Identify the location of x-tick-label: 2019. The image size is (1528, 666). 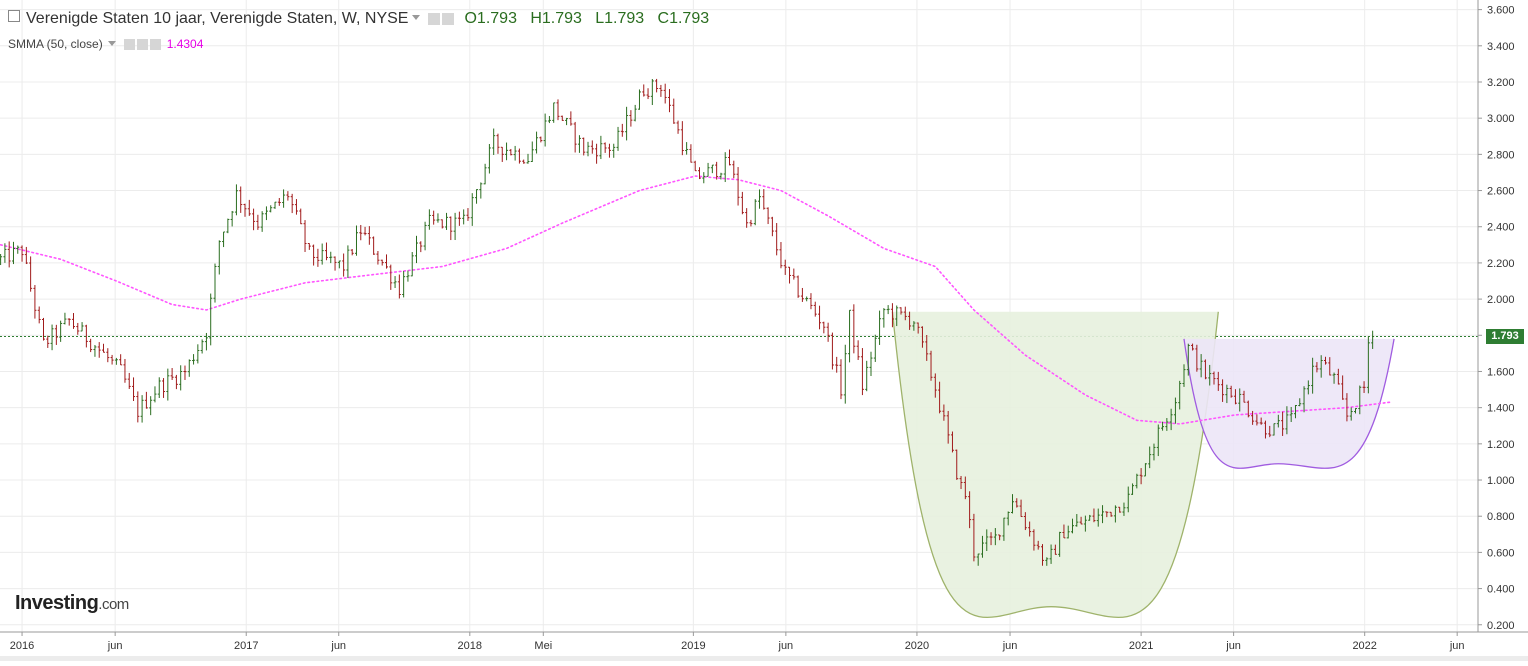
(693, 646).